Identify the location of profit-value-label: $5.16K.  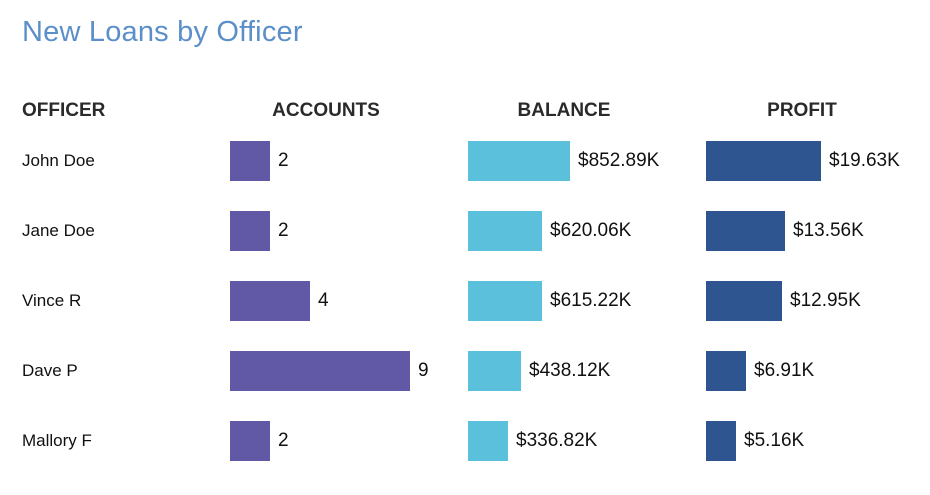
(774, 440).